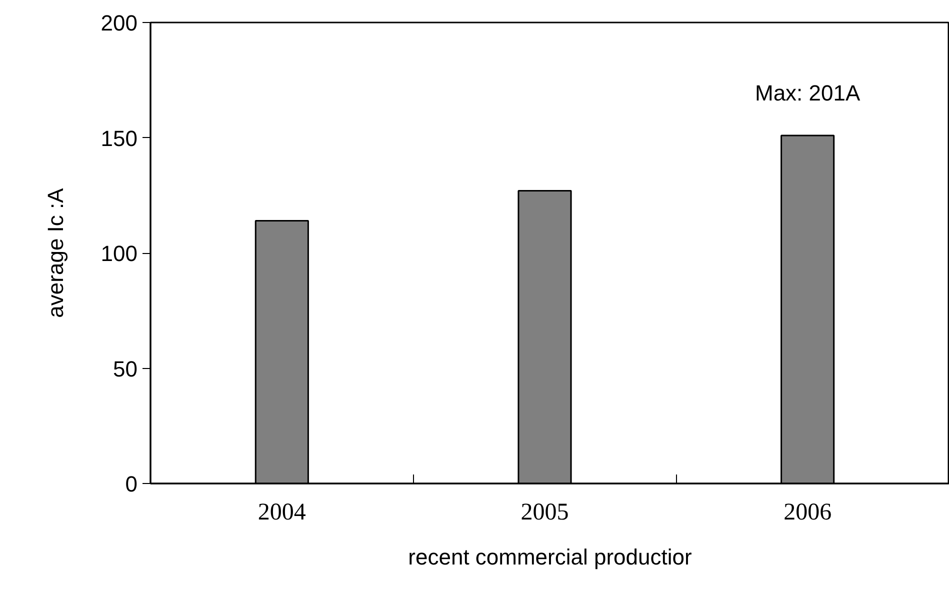 This screenshot has width=949, height=593. I want to click on x-tick-label: 2004, so click(282, 513).